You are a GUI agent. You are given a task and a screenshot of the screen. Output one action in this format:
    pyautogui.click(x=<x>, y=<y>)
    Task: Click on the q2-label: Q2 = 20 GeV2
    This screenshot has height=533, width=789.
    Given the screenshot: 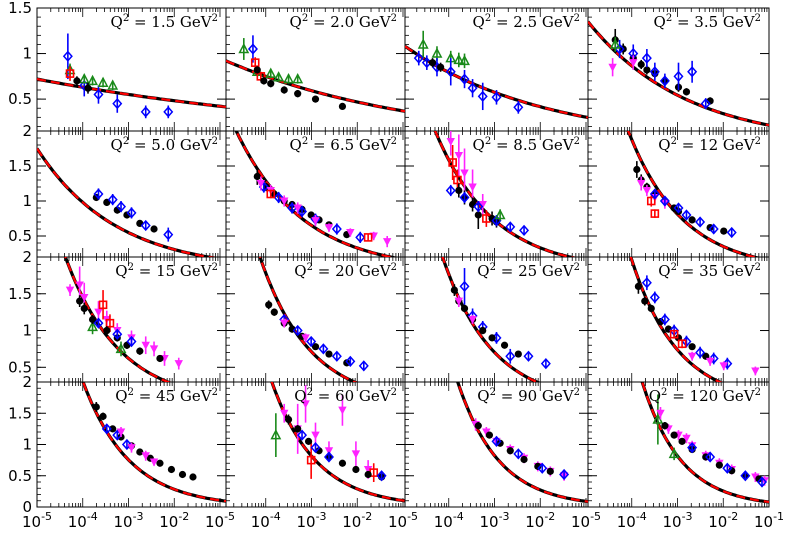 What is the action you would take?
    pyautogui.click(x=345, y=271)
    